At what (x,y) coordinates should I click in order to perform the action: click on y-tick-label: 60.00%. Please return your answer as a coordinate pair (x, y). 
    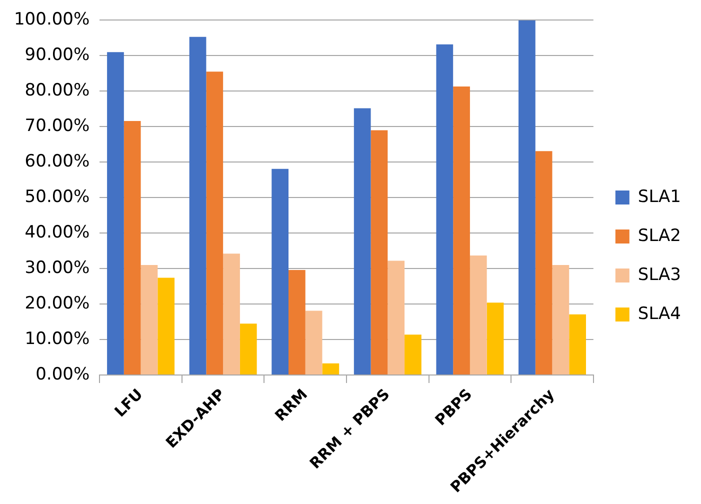
    Looking at the image, I should click on (57, 162).